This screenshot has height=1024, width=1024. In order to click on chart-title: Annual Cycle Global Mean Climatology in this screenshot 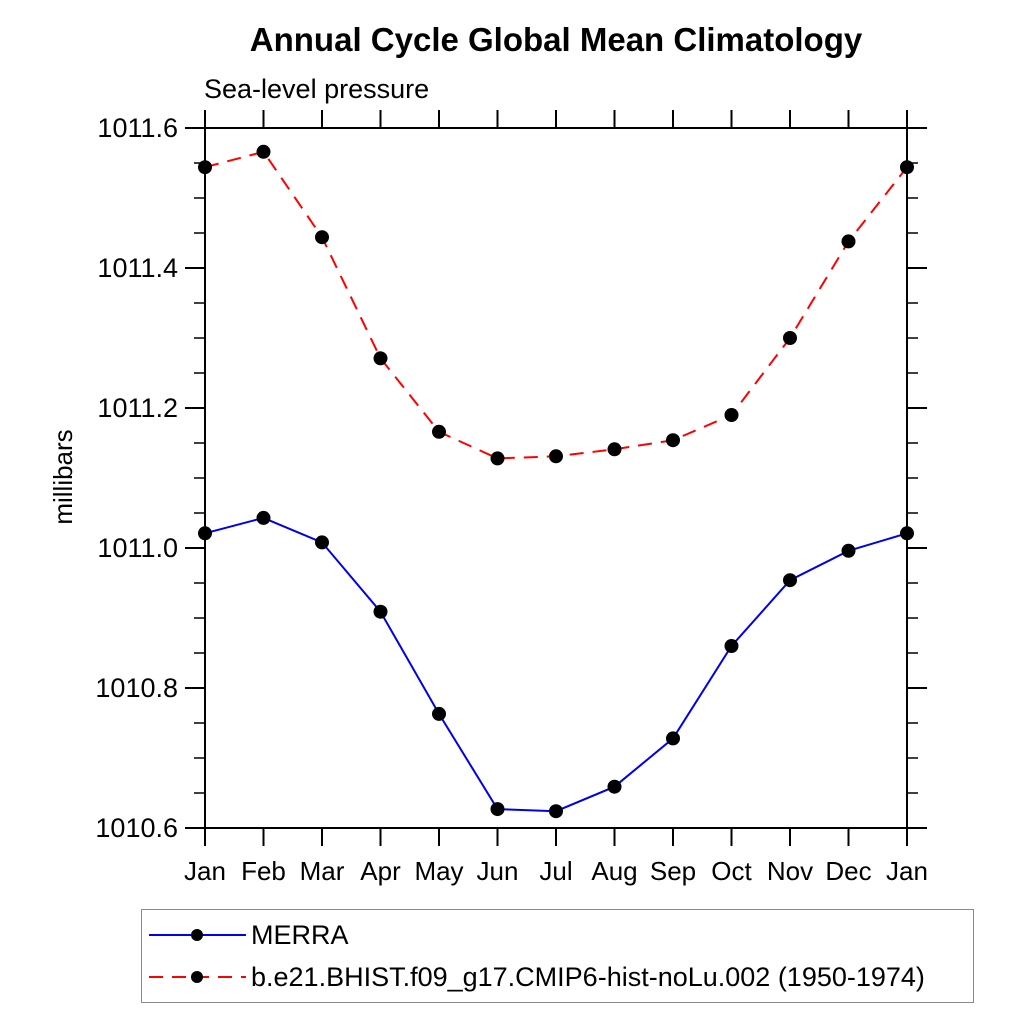, I will do `click(556, 39)`.